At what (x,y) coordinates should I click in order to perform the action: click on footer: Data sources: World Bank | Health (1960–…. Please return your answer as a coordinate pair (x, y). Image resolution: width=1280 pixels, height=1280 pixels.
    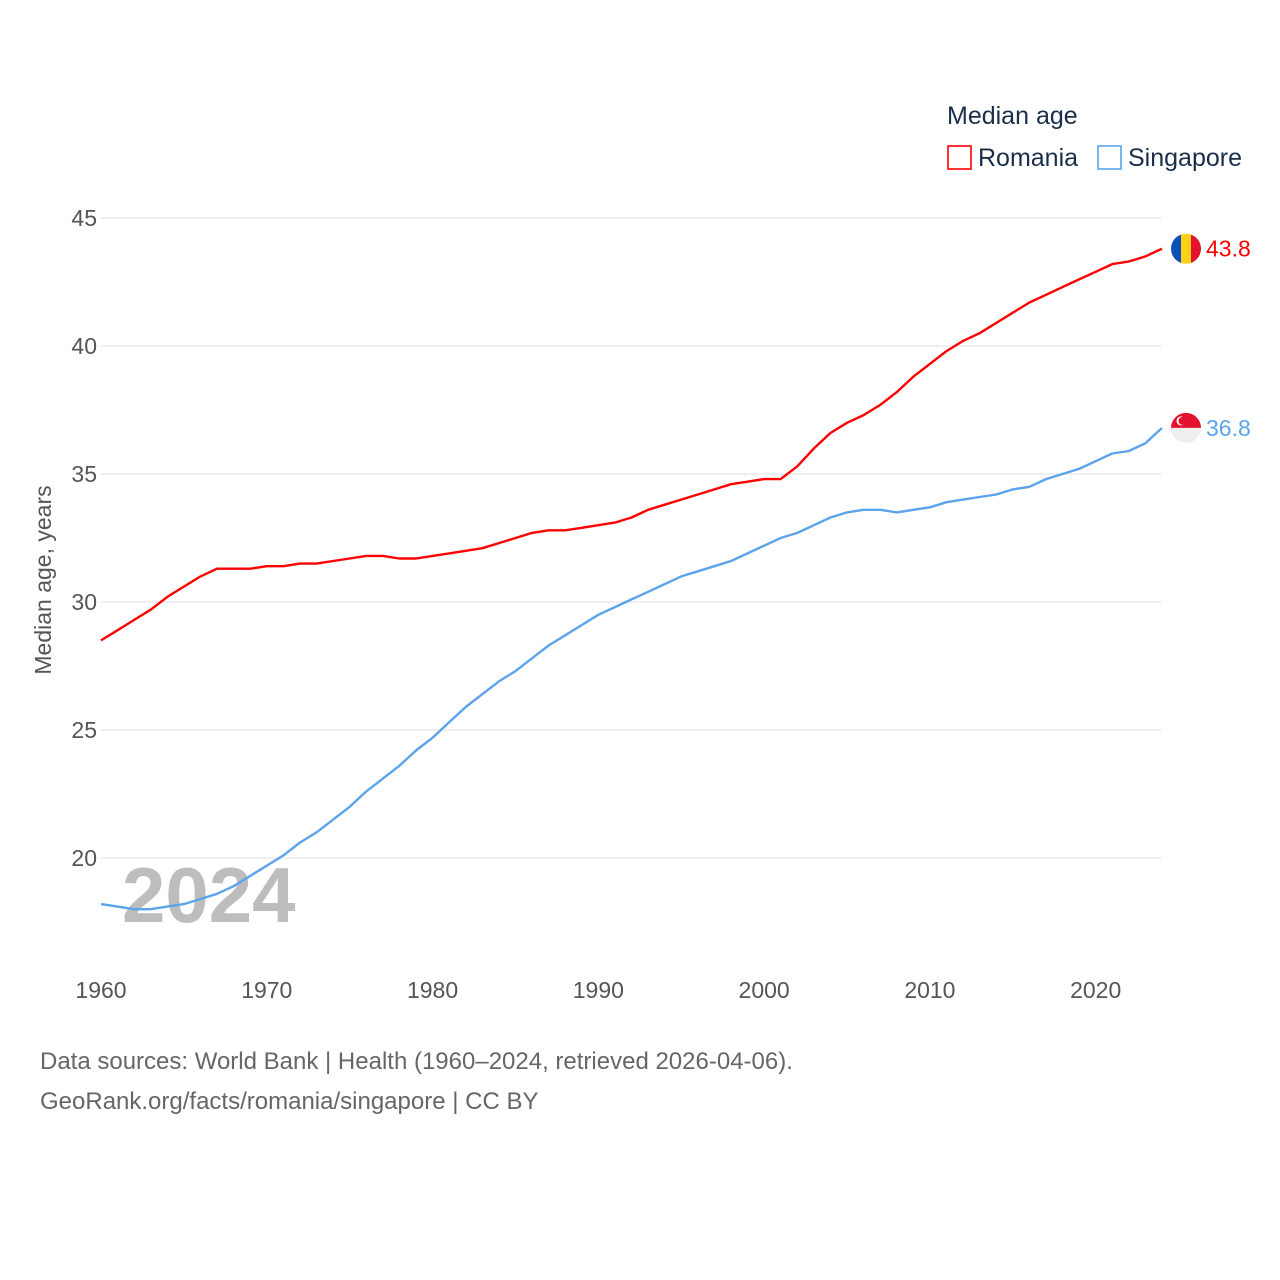
    Looking at the image, I should click on (416, 1082).